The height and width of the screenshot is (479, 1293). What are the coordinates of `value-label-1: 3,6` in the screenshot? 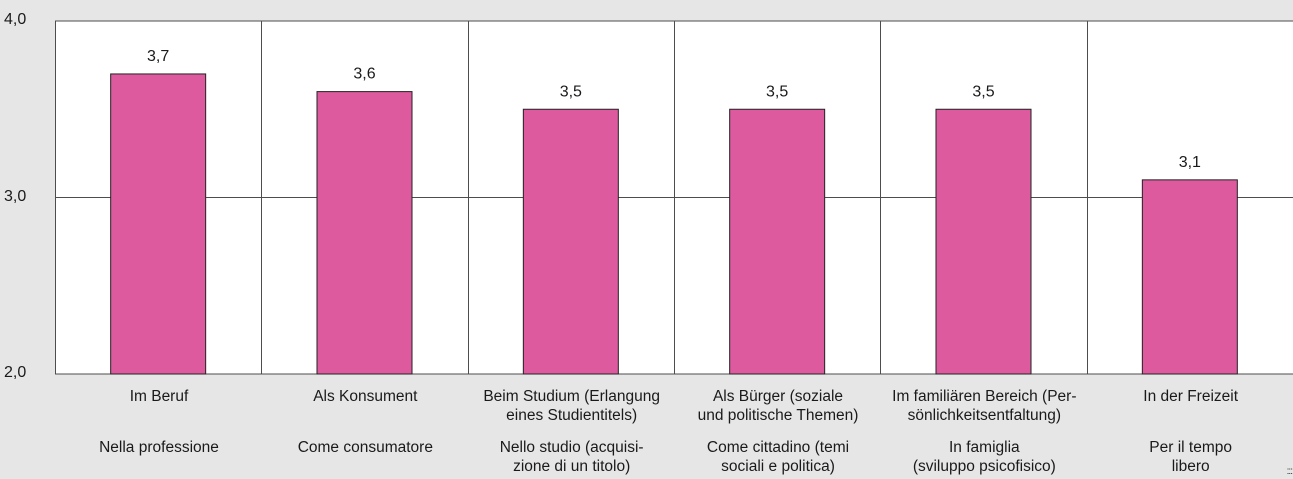 It's located at (364, 74).